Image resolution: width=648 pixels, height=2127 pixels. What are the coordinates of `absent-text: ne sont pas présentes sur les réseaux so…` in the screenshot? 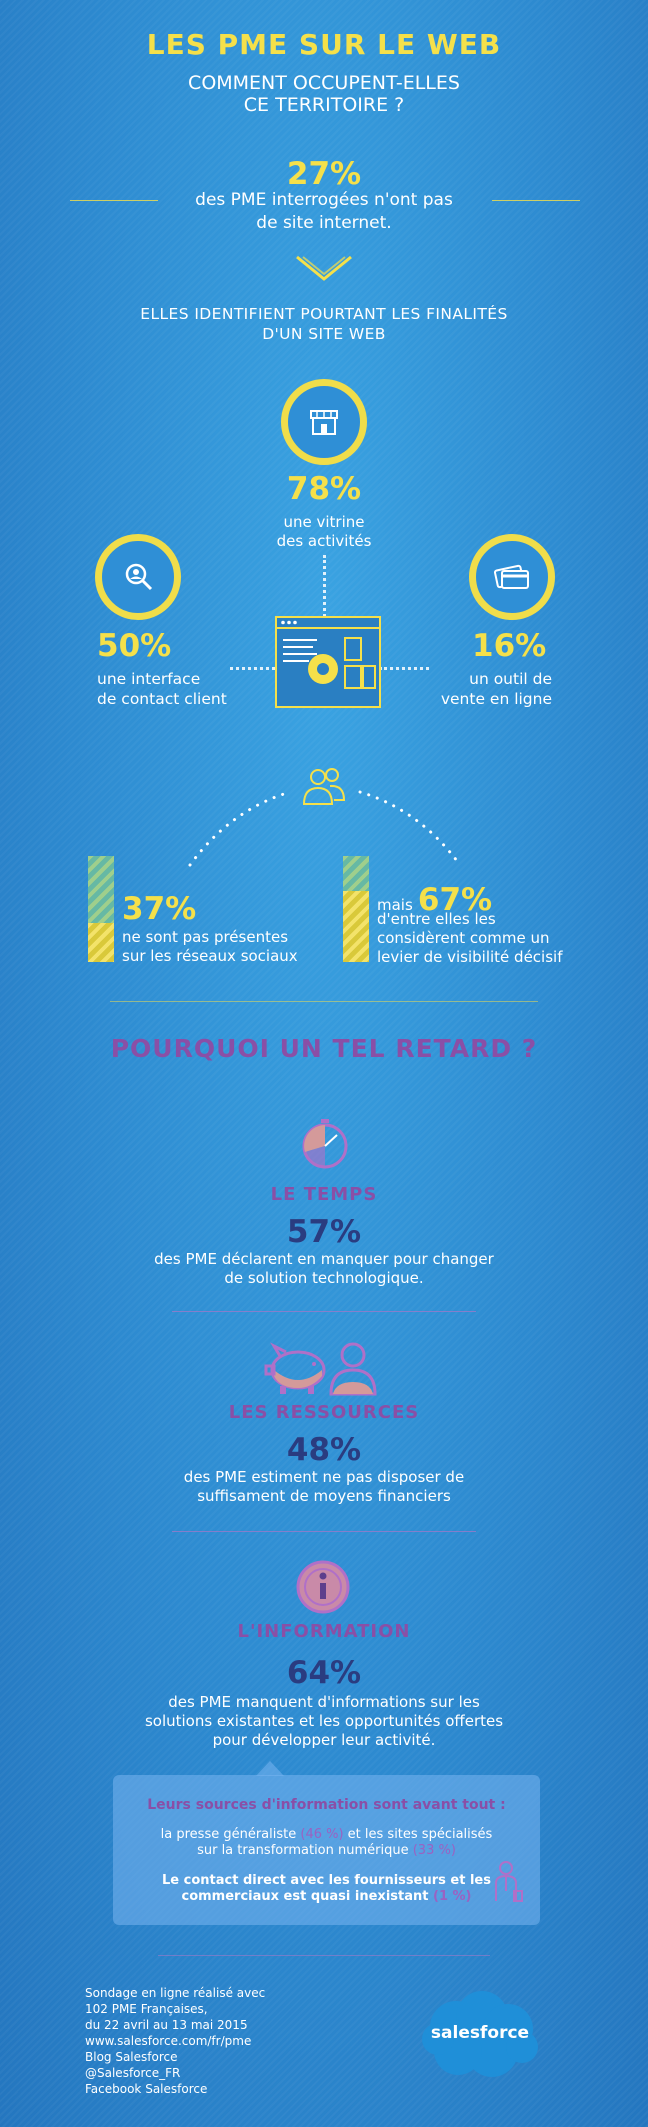 It's located at (210, 947).